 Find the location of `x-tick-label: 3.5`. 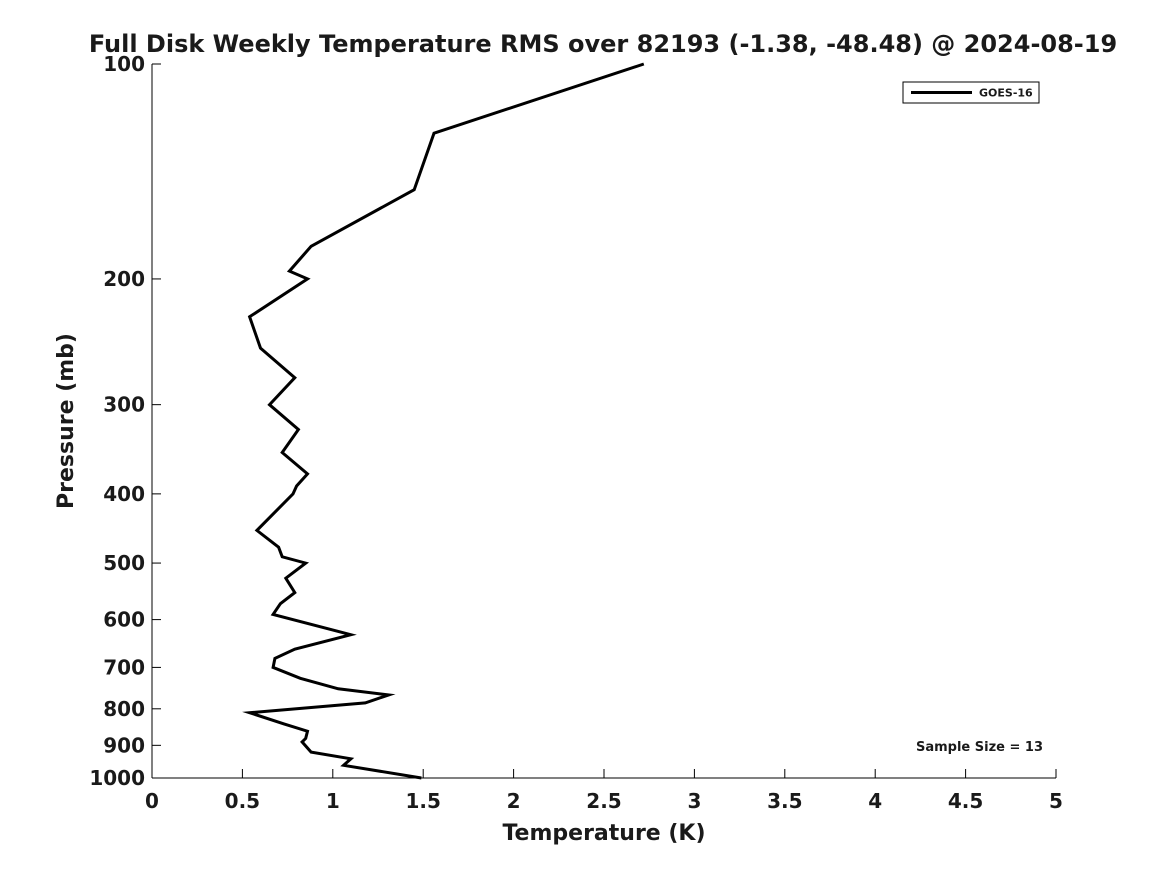

x-tick-label: 3.5 is located at coordinates (784, 801).